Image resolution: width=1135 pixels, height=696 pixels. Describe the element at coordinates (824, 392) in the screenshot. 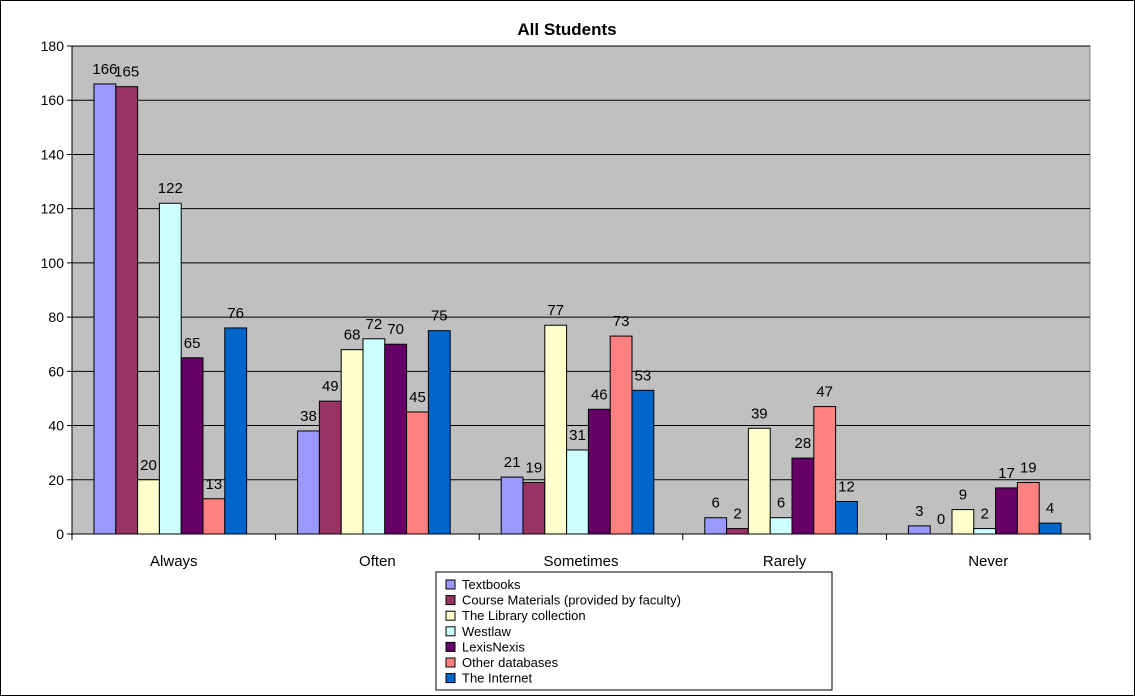

I see `data-label: 47` at that location.